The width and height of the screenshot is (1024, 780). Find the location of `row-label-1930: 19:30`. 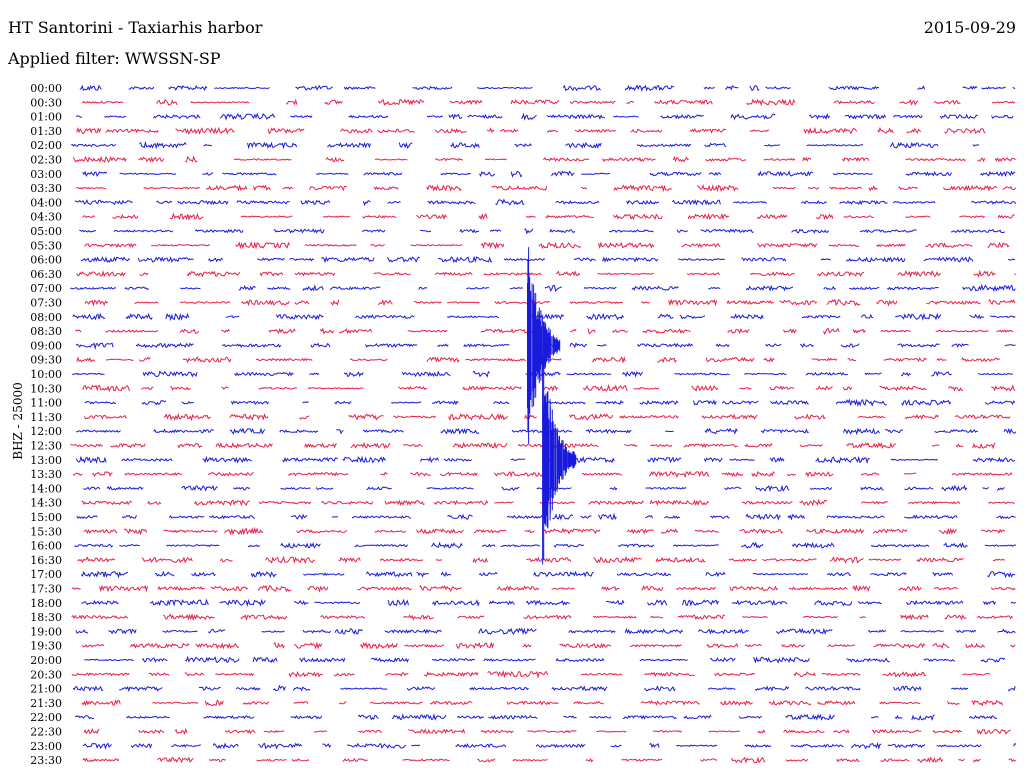

row-label-1930: 19:30 is located at coordinates (46, 646).